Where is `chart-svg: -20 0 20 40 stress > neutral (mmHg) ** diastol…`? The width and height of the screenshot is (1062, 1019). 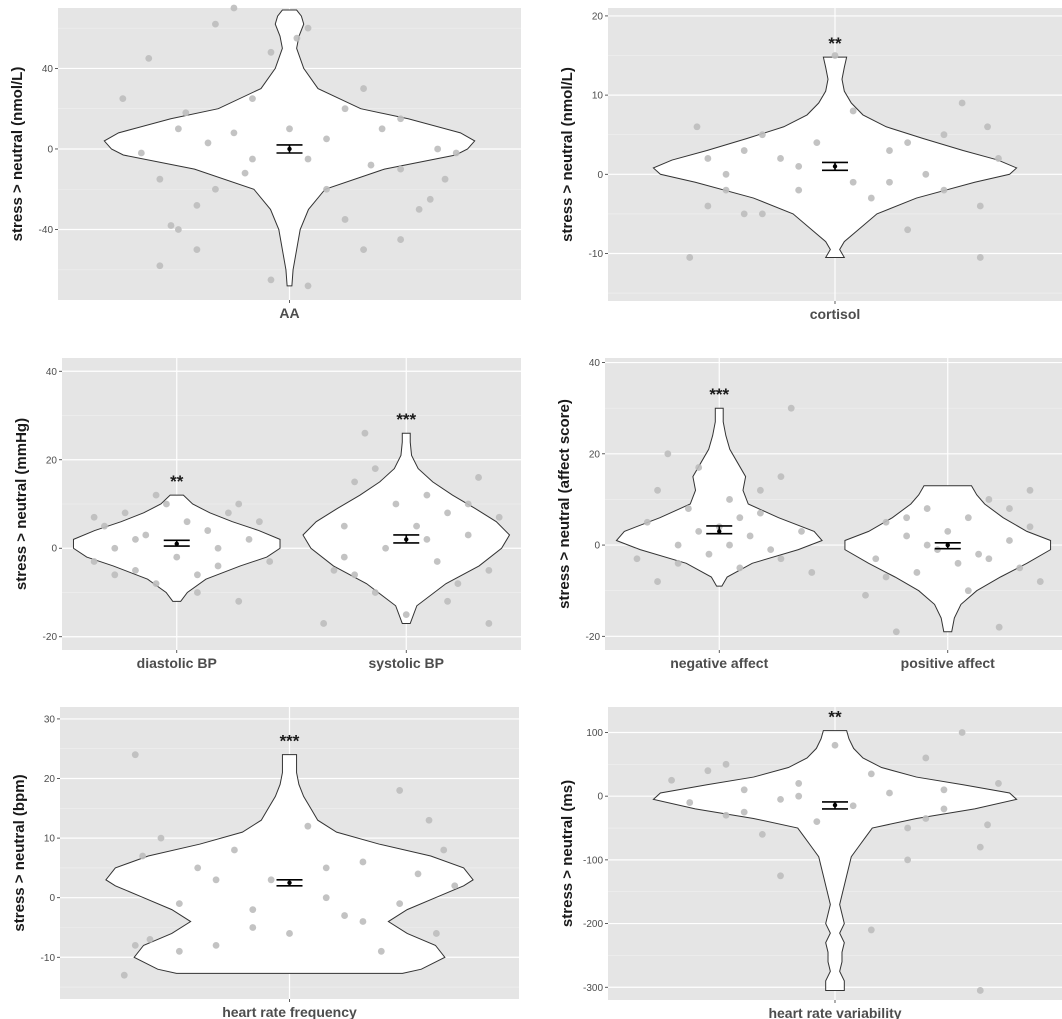 chart-svg: -20 0 20 40 stress > neutral (mmHg) ** diastol… is located at coordinates (267, 514).